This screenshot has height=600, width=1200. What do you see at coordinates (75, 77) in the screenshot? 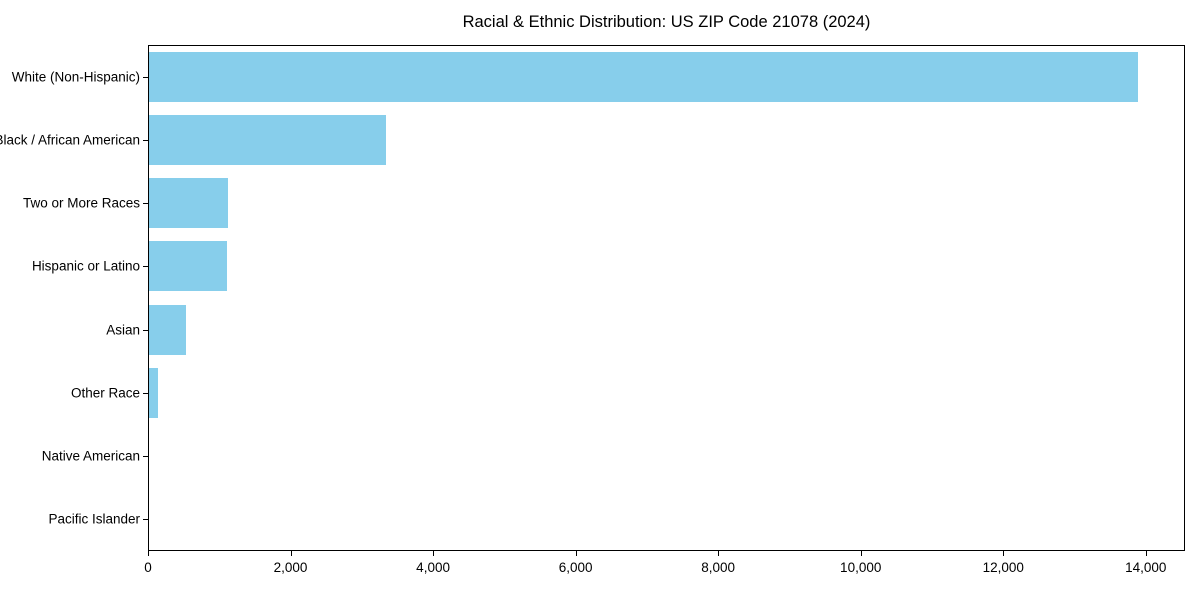
I see `y-tick-label: White (Non-Hispanic)` at bounding box center [75, 77].